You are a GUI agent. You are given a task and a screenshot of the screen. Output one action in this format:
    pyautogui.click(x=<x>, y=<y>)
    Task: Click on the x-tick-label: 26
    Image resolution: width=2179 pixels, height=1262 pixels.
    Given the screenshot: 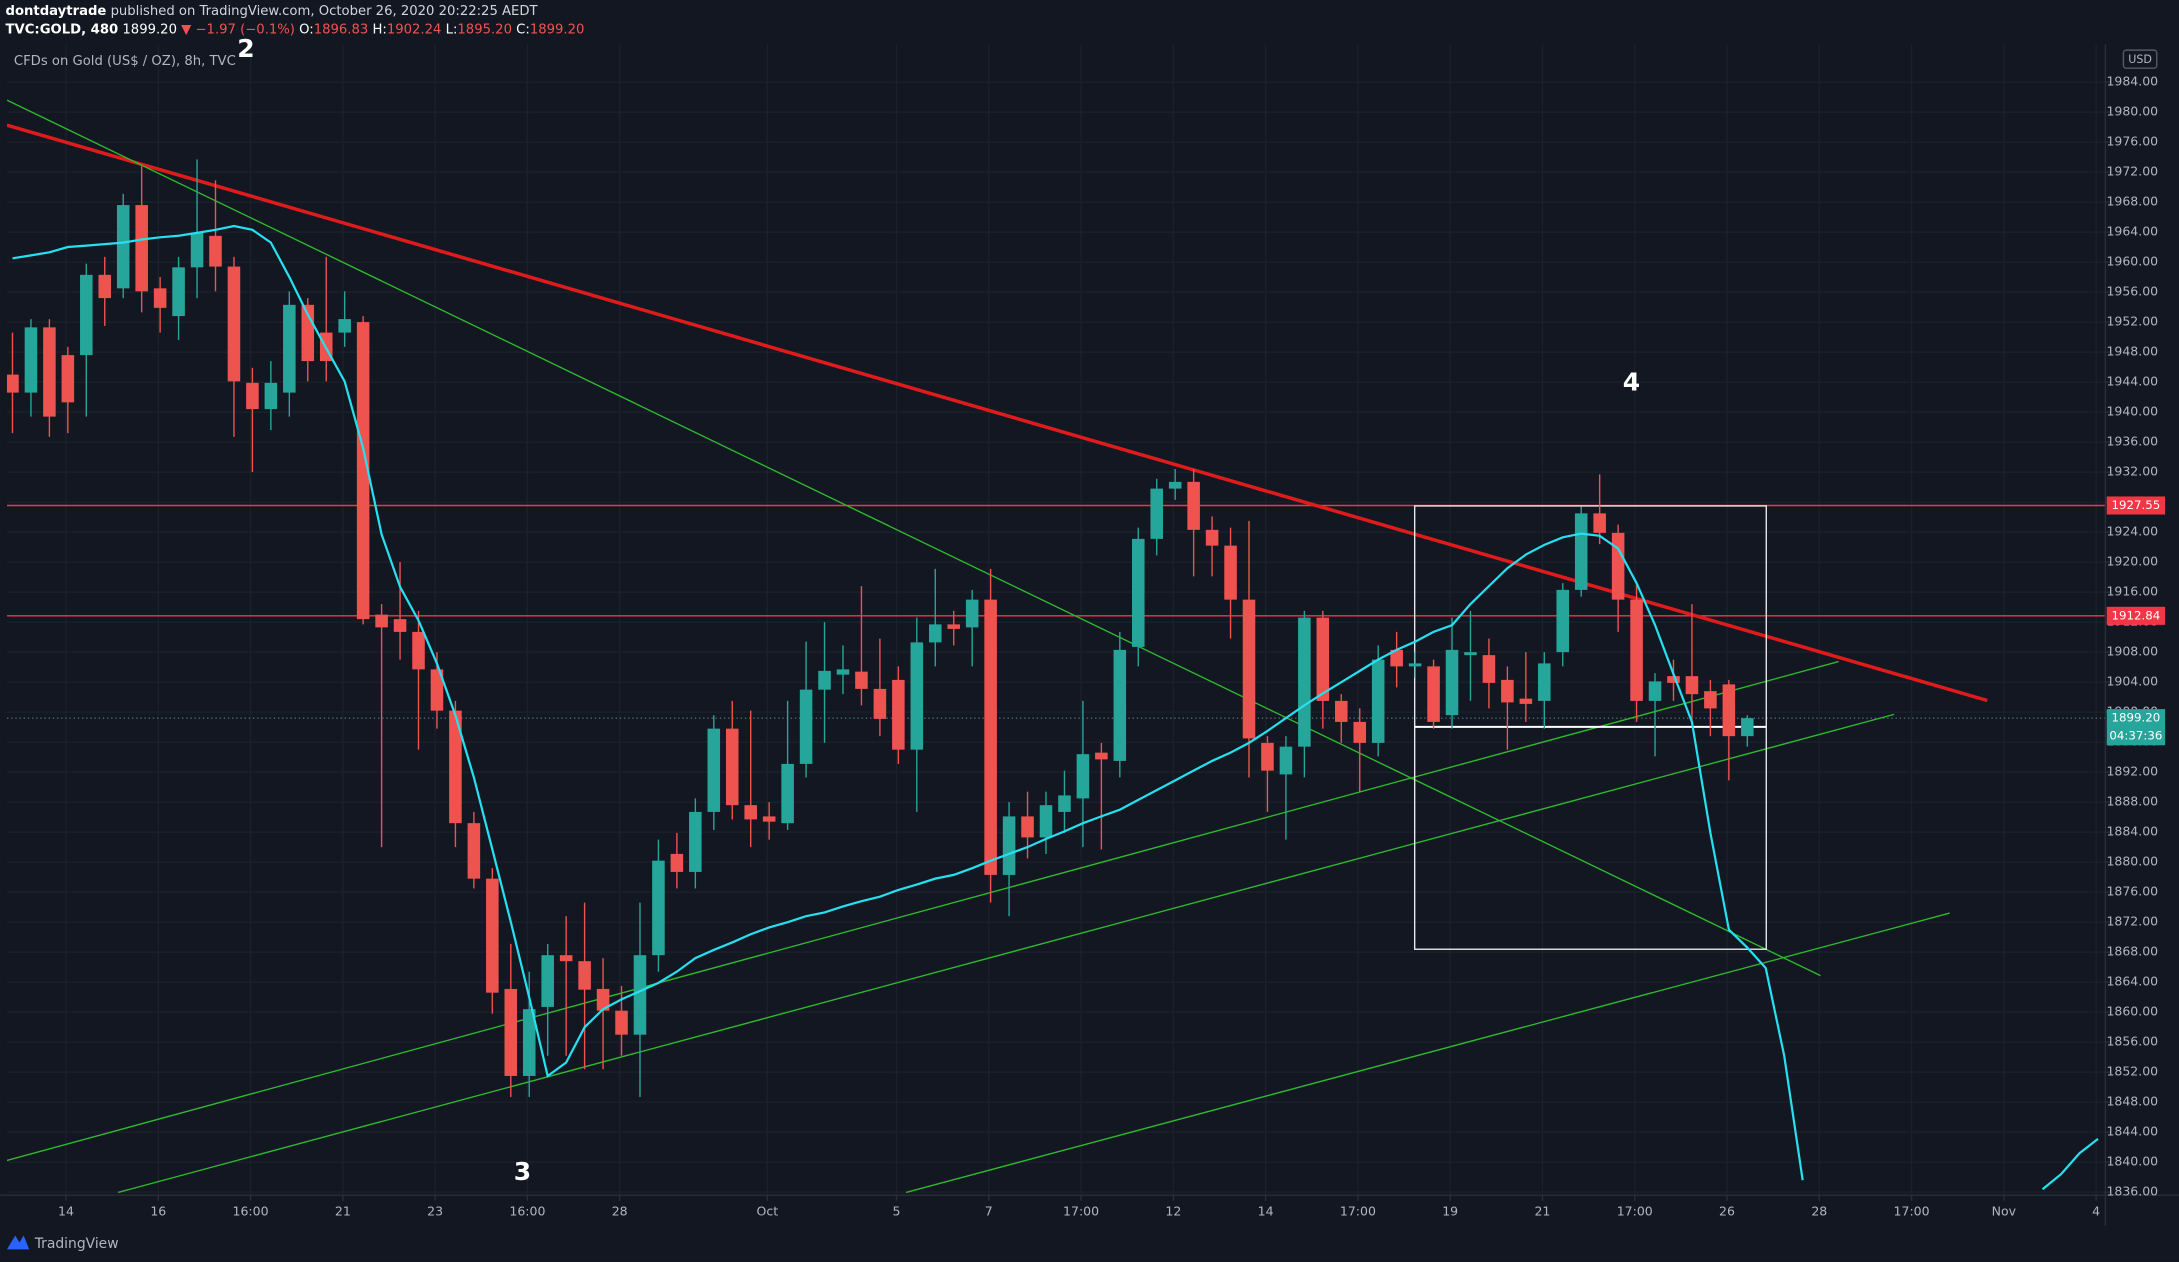 What is the action you would take?
    pyautogui.click(x=1727, y=1210)
    